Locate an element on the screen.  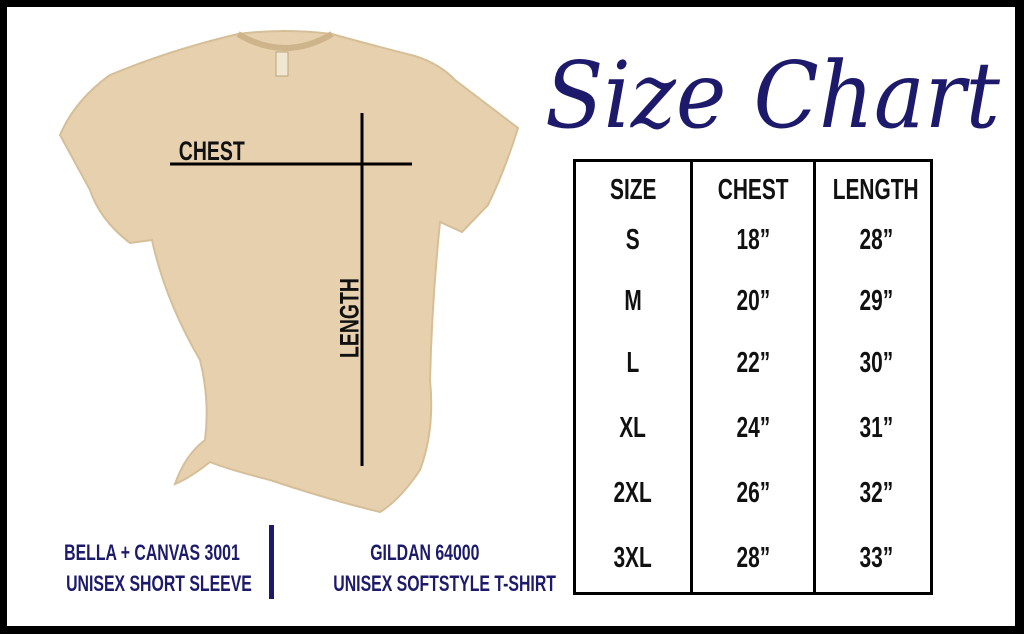
title-text: Size Chart is located at coordinates (773, 95).